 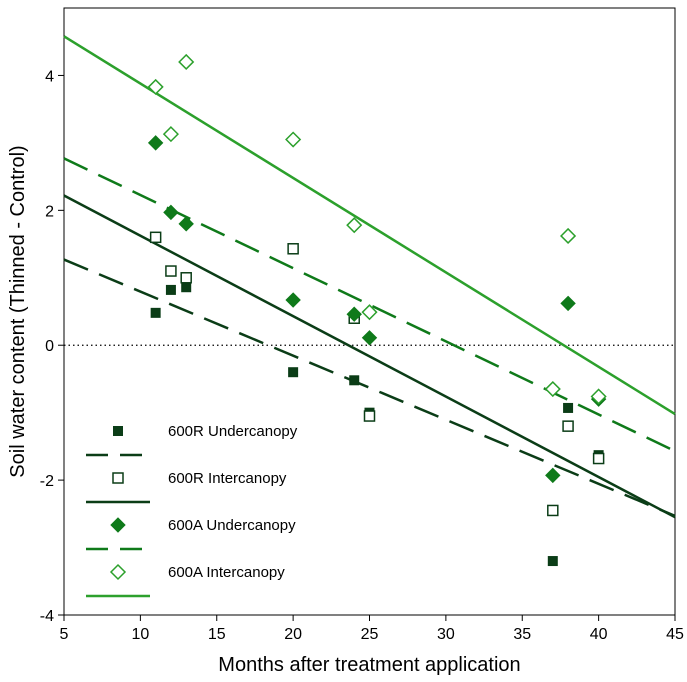 I want to click on x-axis-ticks: 5 10 15 20 25 30 35 40 45, so click(x=372, y=629).